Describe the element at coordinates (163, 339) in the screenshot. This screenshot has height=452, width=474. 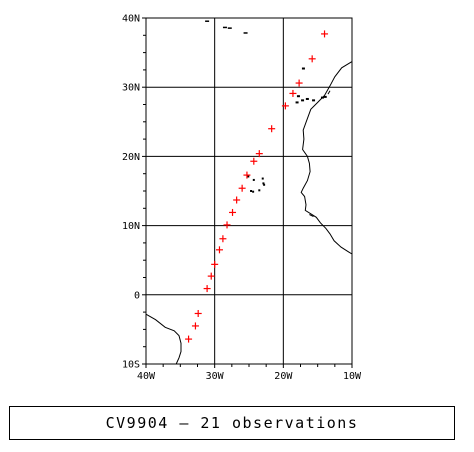
I see `south-america-coastline` at that location.